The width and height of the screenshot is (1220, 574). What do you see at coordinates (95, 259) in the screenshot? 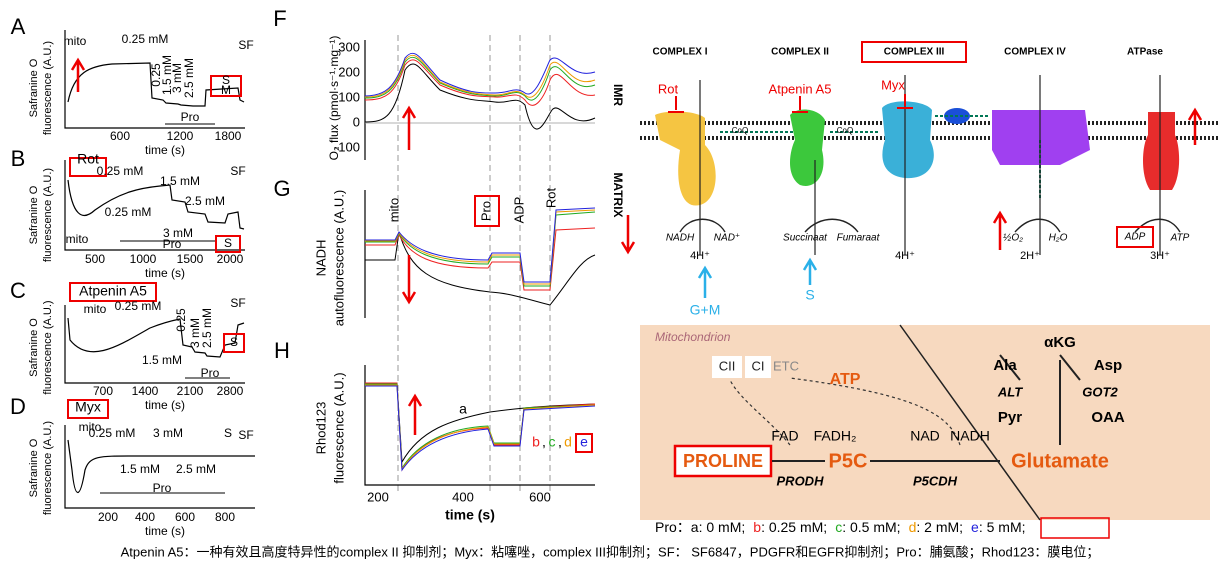
I see `x-tick-label: 500` at bounding box center [95, 259].